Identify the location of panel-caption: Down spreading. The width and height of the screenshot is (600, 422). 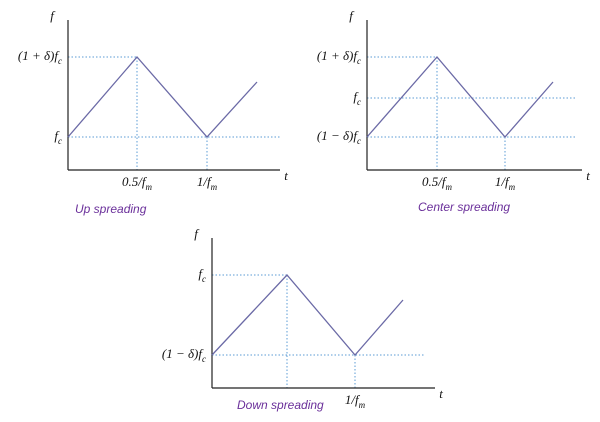
(280, 405).